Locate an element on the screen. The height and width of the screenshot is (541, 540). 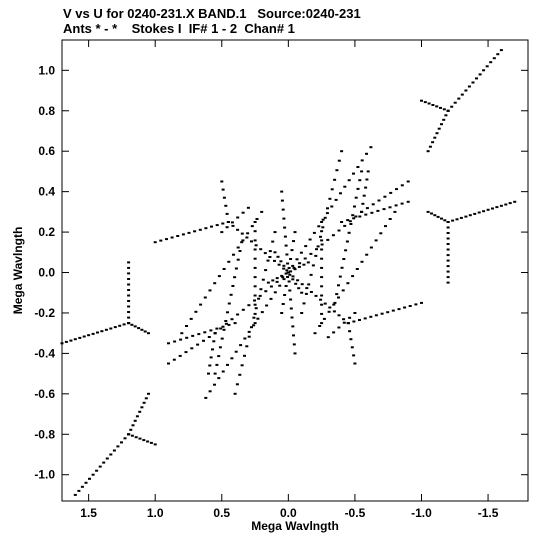
x-axis-title: Mega Wavlngth is located at coordinates (295, 526).